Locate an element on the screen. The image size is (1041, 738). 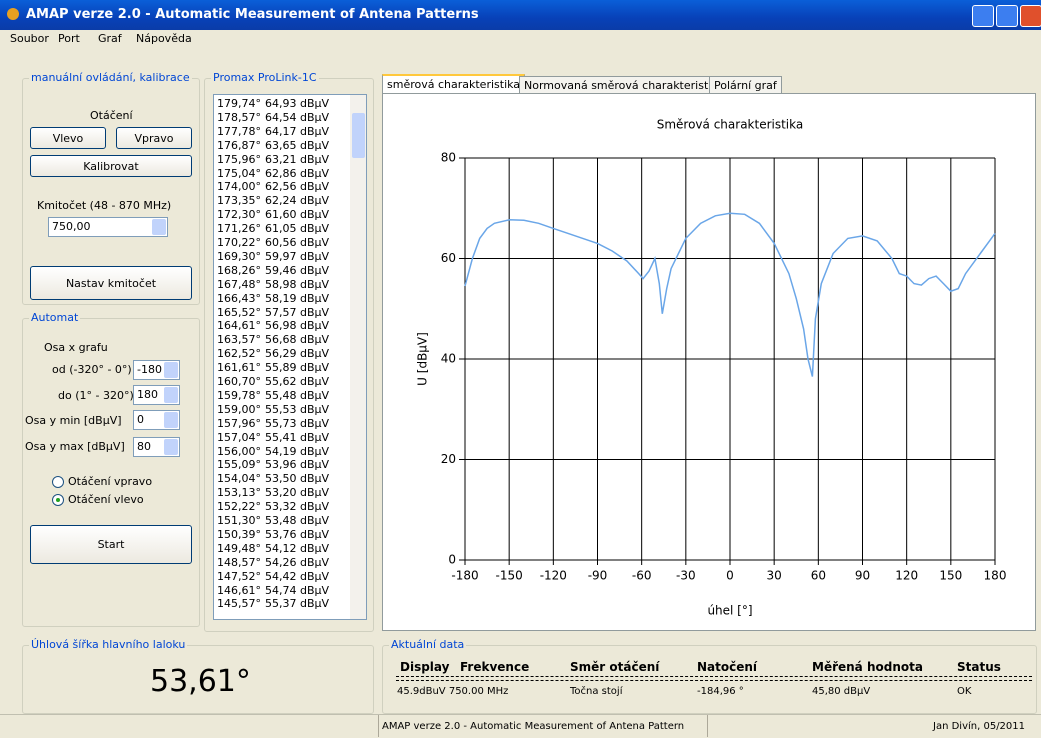
x-tick-label: -120 is located at coordinates (553, 576).